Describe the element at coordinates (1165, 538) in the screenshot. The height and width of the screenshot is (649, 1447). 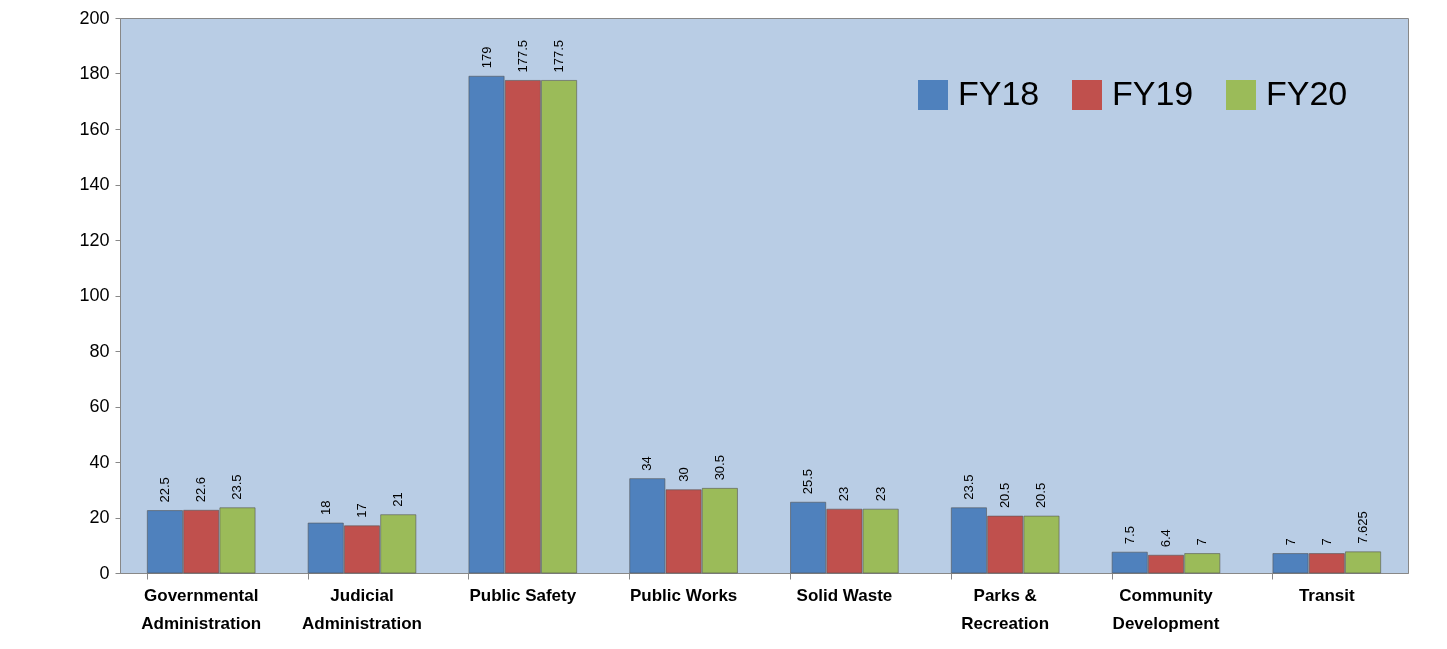
I see `data-label: 6.4` at that location.